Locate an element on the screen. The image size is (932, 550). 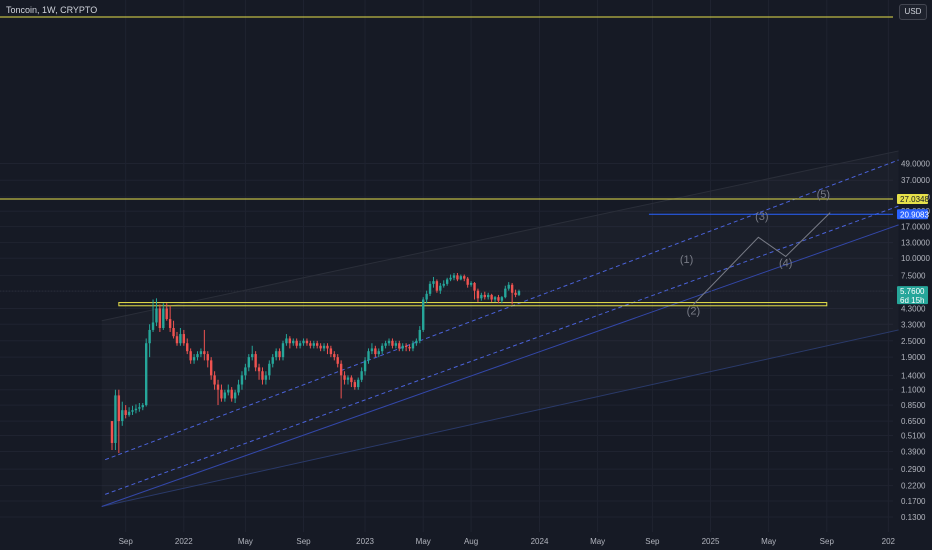
price-tag-last-text: 5.7600 is located at coordinates (912, 291).